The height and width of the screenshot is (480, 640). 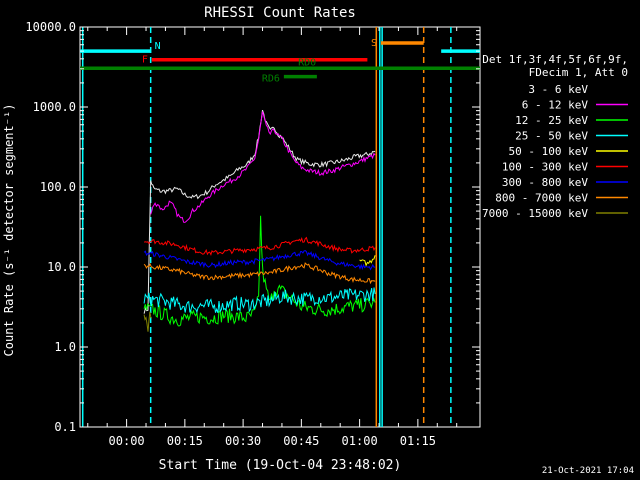 I want to click on state-bar-label: RD6, so click(x=271, y=79).